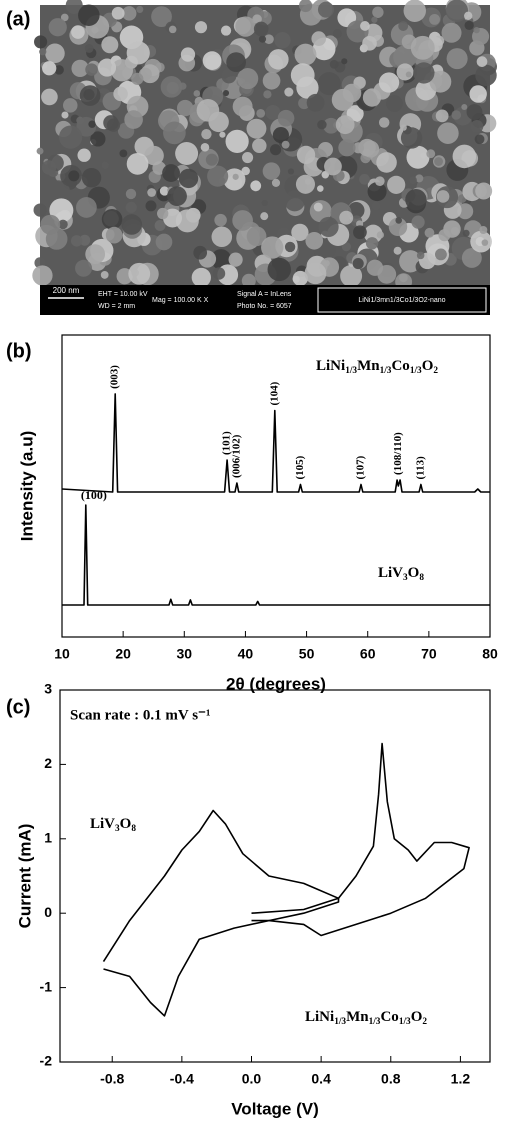 The height and width of the screenshot is (1141, 505). What do you see at coordinates (26, 486) in the screenshot?
I see `y-axis-label: Intensity (a.u)` at bounding box center [26, 486].